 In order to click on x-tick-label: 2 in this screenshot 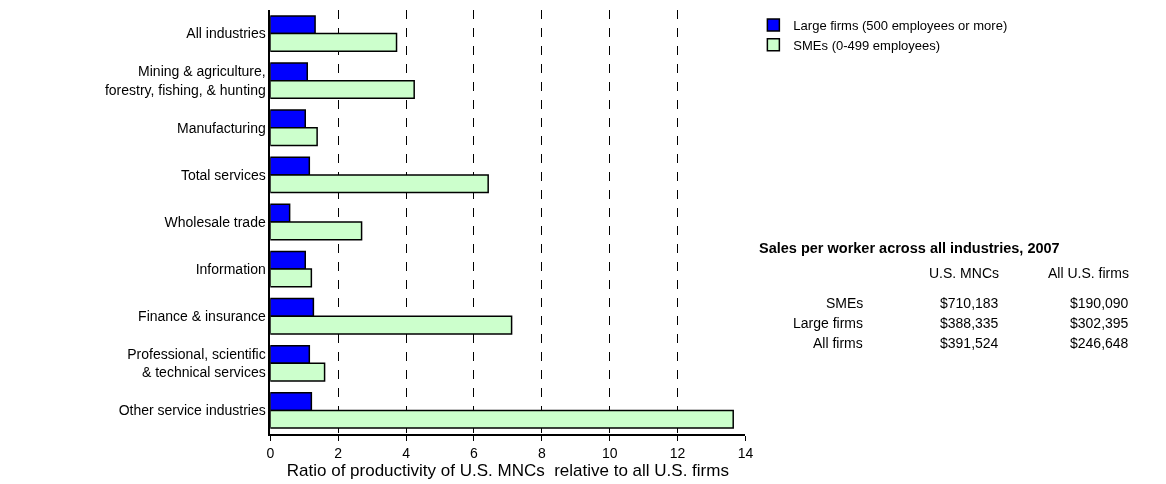, I will do `click(338, 452)`.